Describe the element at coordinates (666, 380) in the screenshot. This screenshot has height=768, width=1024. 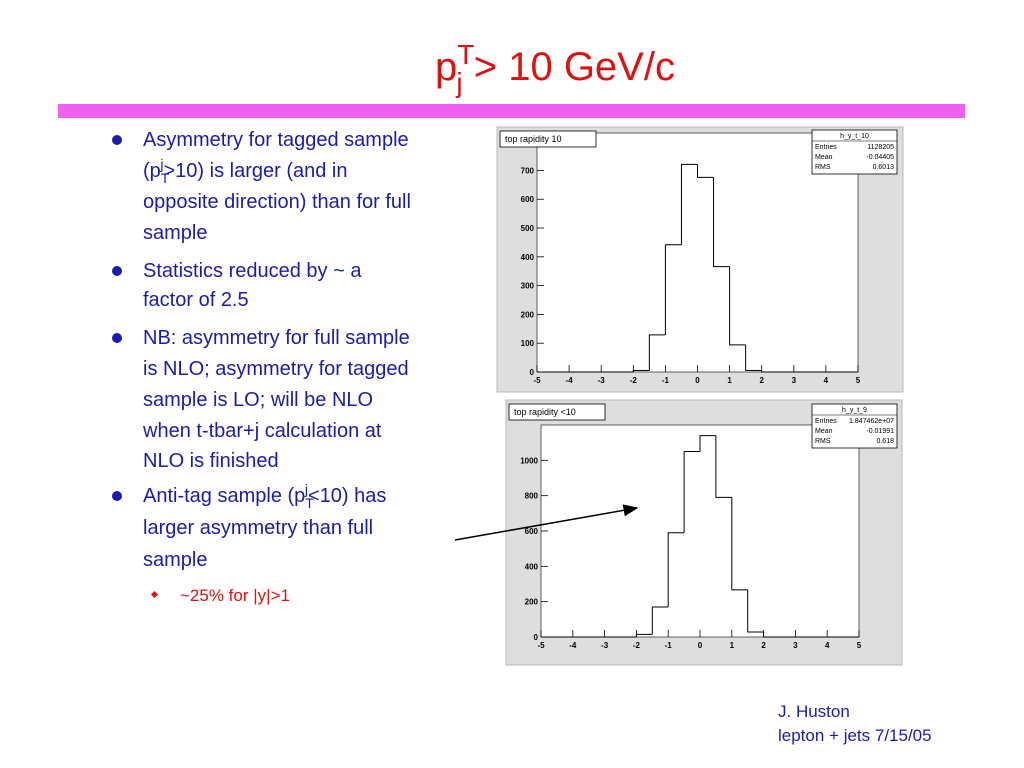
I see `x-tick-label: -1` at that location.